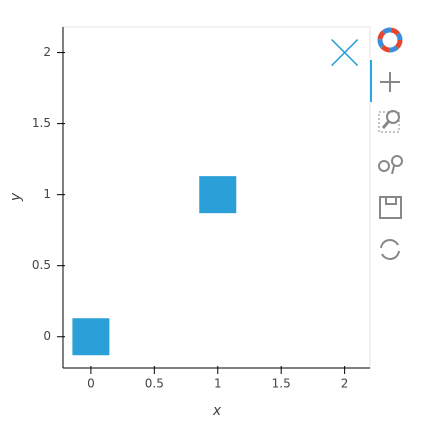  What do you see at coordinates (154, 384) in the screenshot?
I see `x-tick-label: 0.5` at bounding box center [154, 384].